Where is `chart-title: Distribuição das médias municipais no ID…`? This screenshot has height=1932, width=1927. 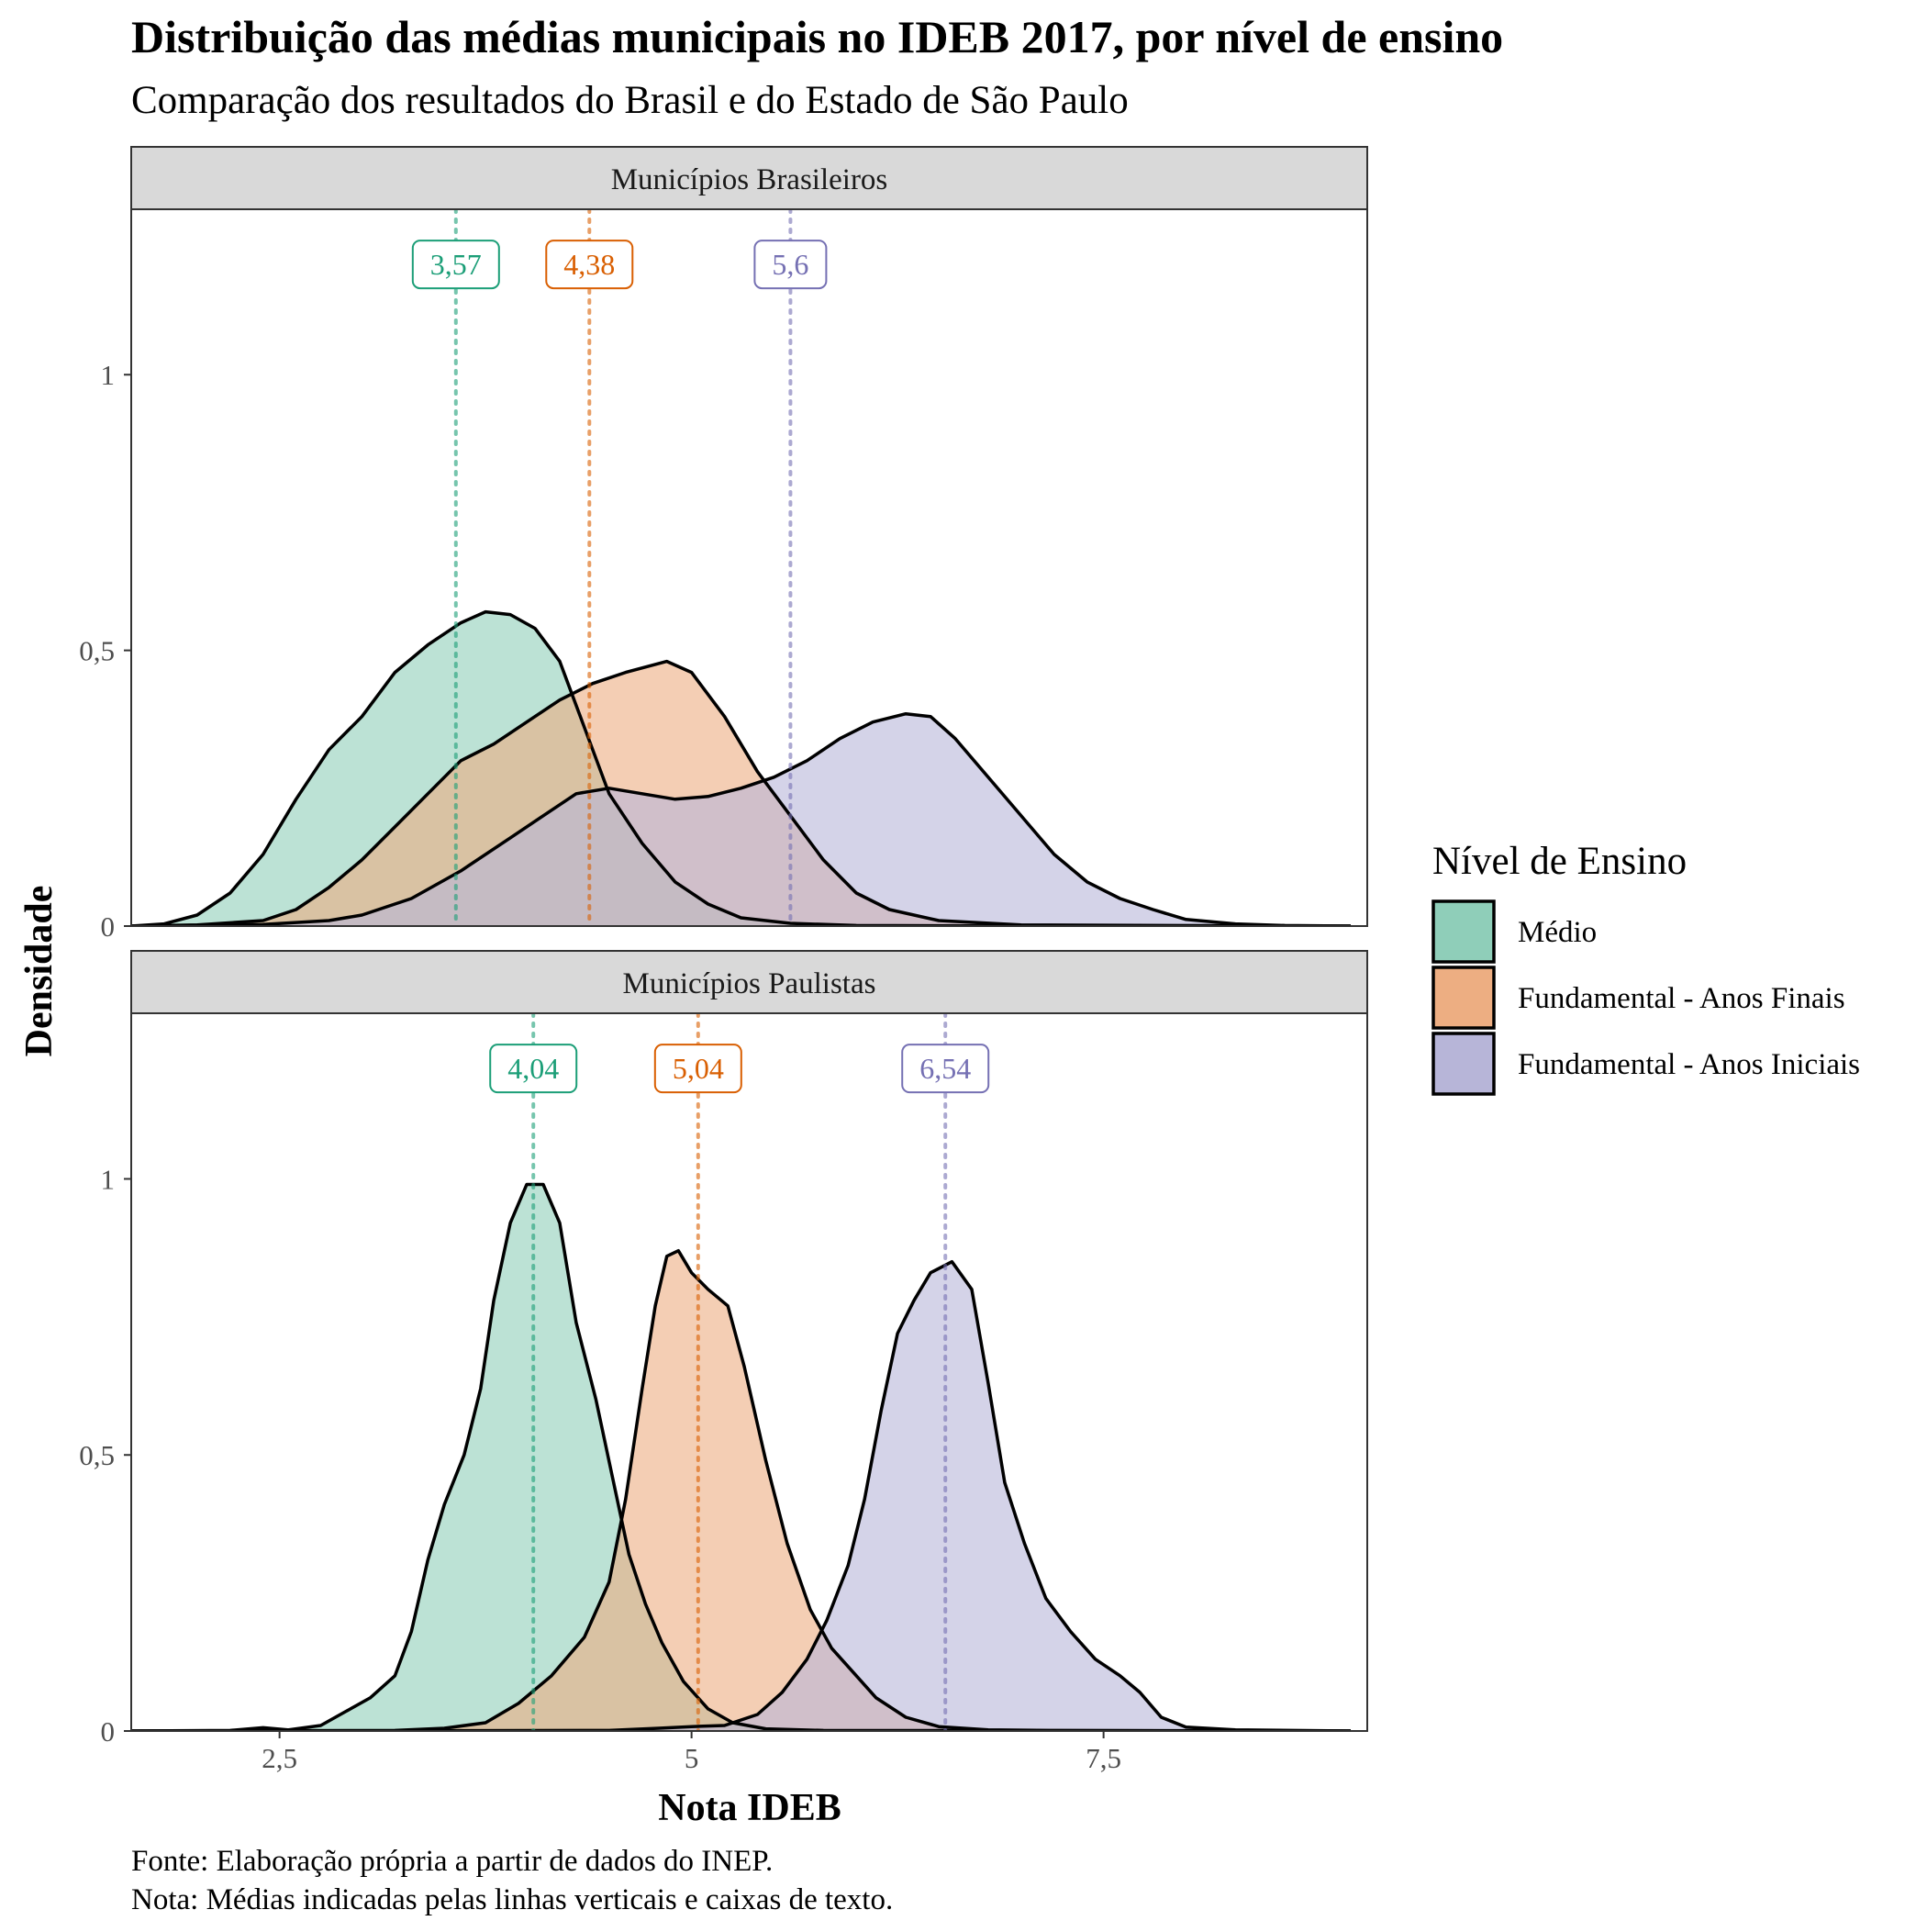
chart-title: Distribuição das médias municipais no ID… is located at coordinates (817, 36).